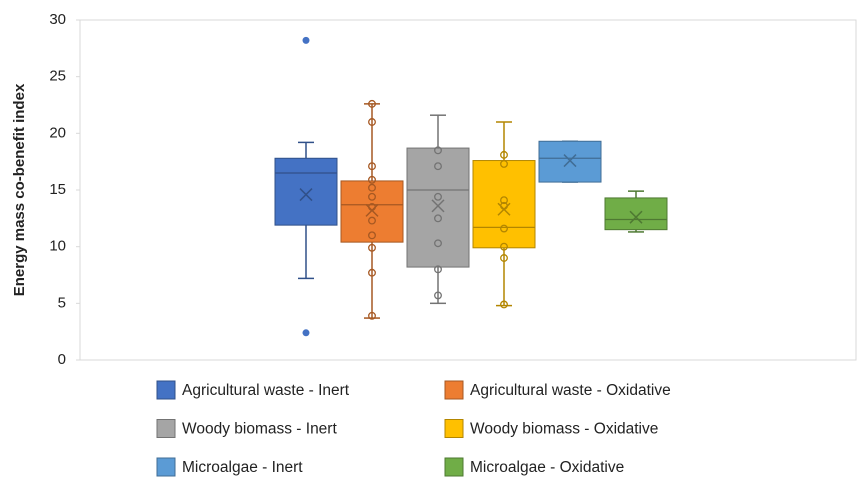 The height and width of the screenshot is (477, 857). Describe the element at coordinates (564, 429) in the screenshot. I see `legend-label: Woody biomass - Oxidative` at that location.